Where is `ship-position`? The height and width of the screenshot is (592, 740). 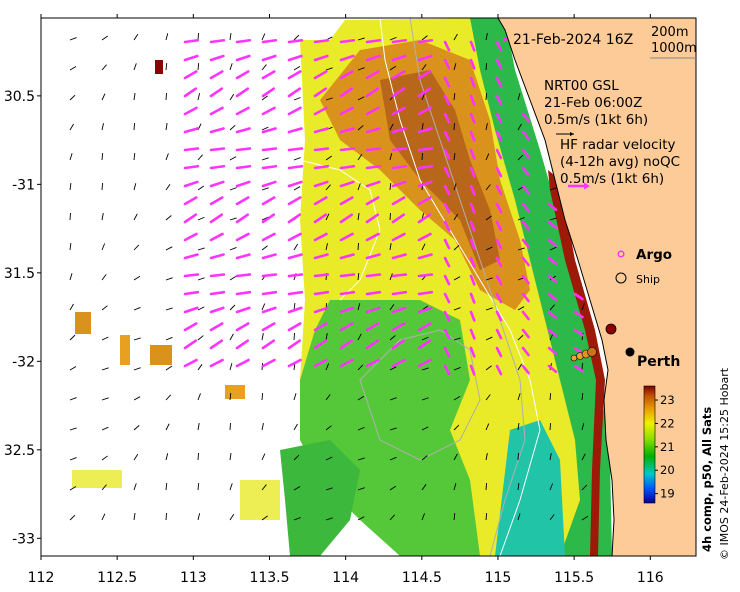
ship-position is located at coordinates (592, 352).